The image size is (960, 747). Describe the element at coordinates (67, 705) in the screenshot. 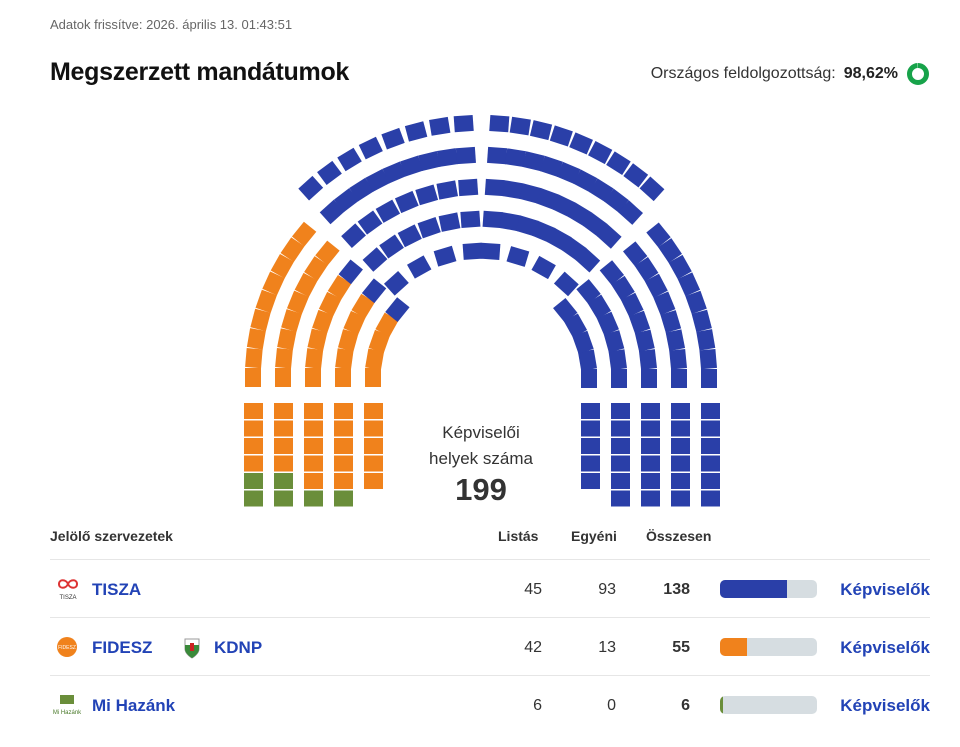

I see `mi-hazank-logo-icon: Mi Hazánk` at that location.